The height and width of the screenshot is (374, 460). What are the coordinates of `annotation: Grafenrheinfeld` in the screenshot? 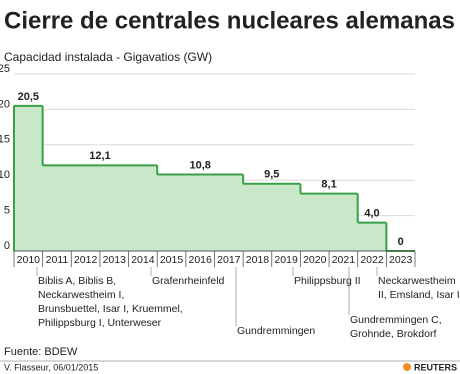 It's located at (188, 281).